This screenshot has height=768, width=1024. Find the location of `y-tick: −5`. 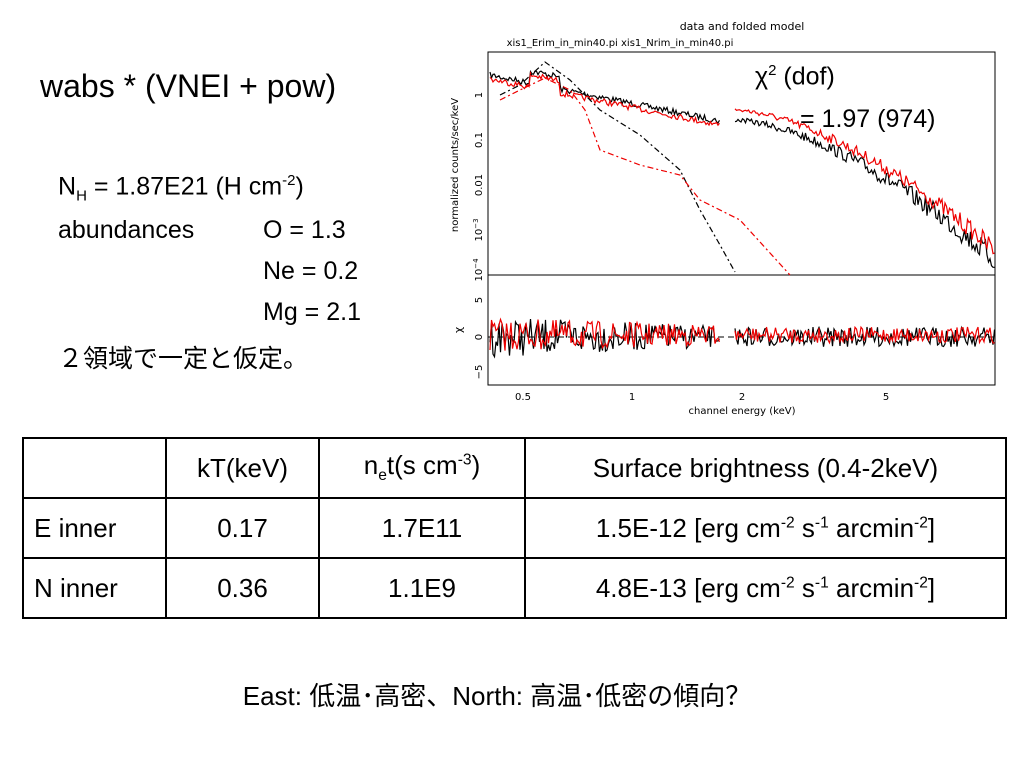

y-tick: −5 is located at coordinates (479, 372).